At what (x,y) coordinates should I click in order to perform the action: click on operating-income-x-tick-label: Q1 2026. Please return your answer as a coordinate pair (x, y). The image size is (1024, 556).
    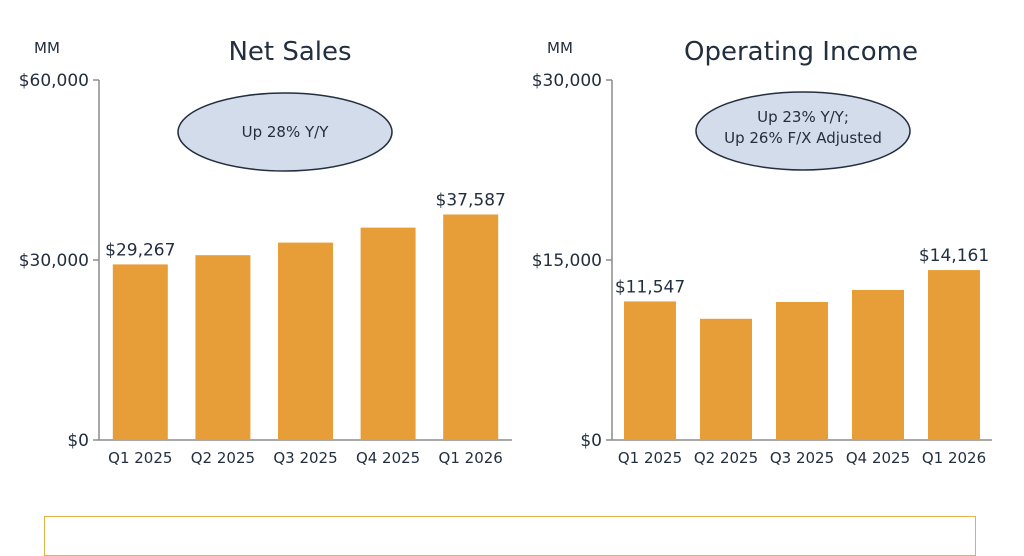
    Looking at the image, I should click on (954, 458).